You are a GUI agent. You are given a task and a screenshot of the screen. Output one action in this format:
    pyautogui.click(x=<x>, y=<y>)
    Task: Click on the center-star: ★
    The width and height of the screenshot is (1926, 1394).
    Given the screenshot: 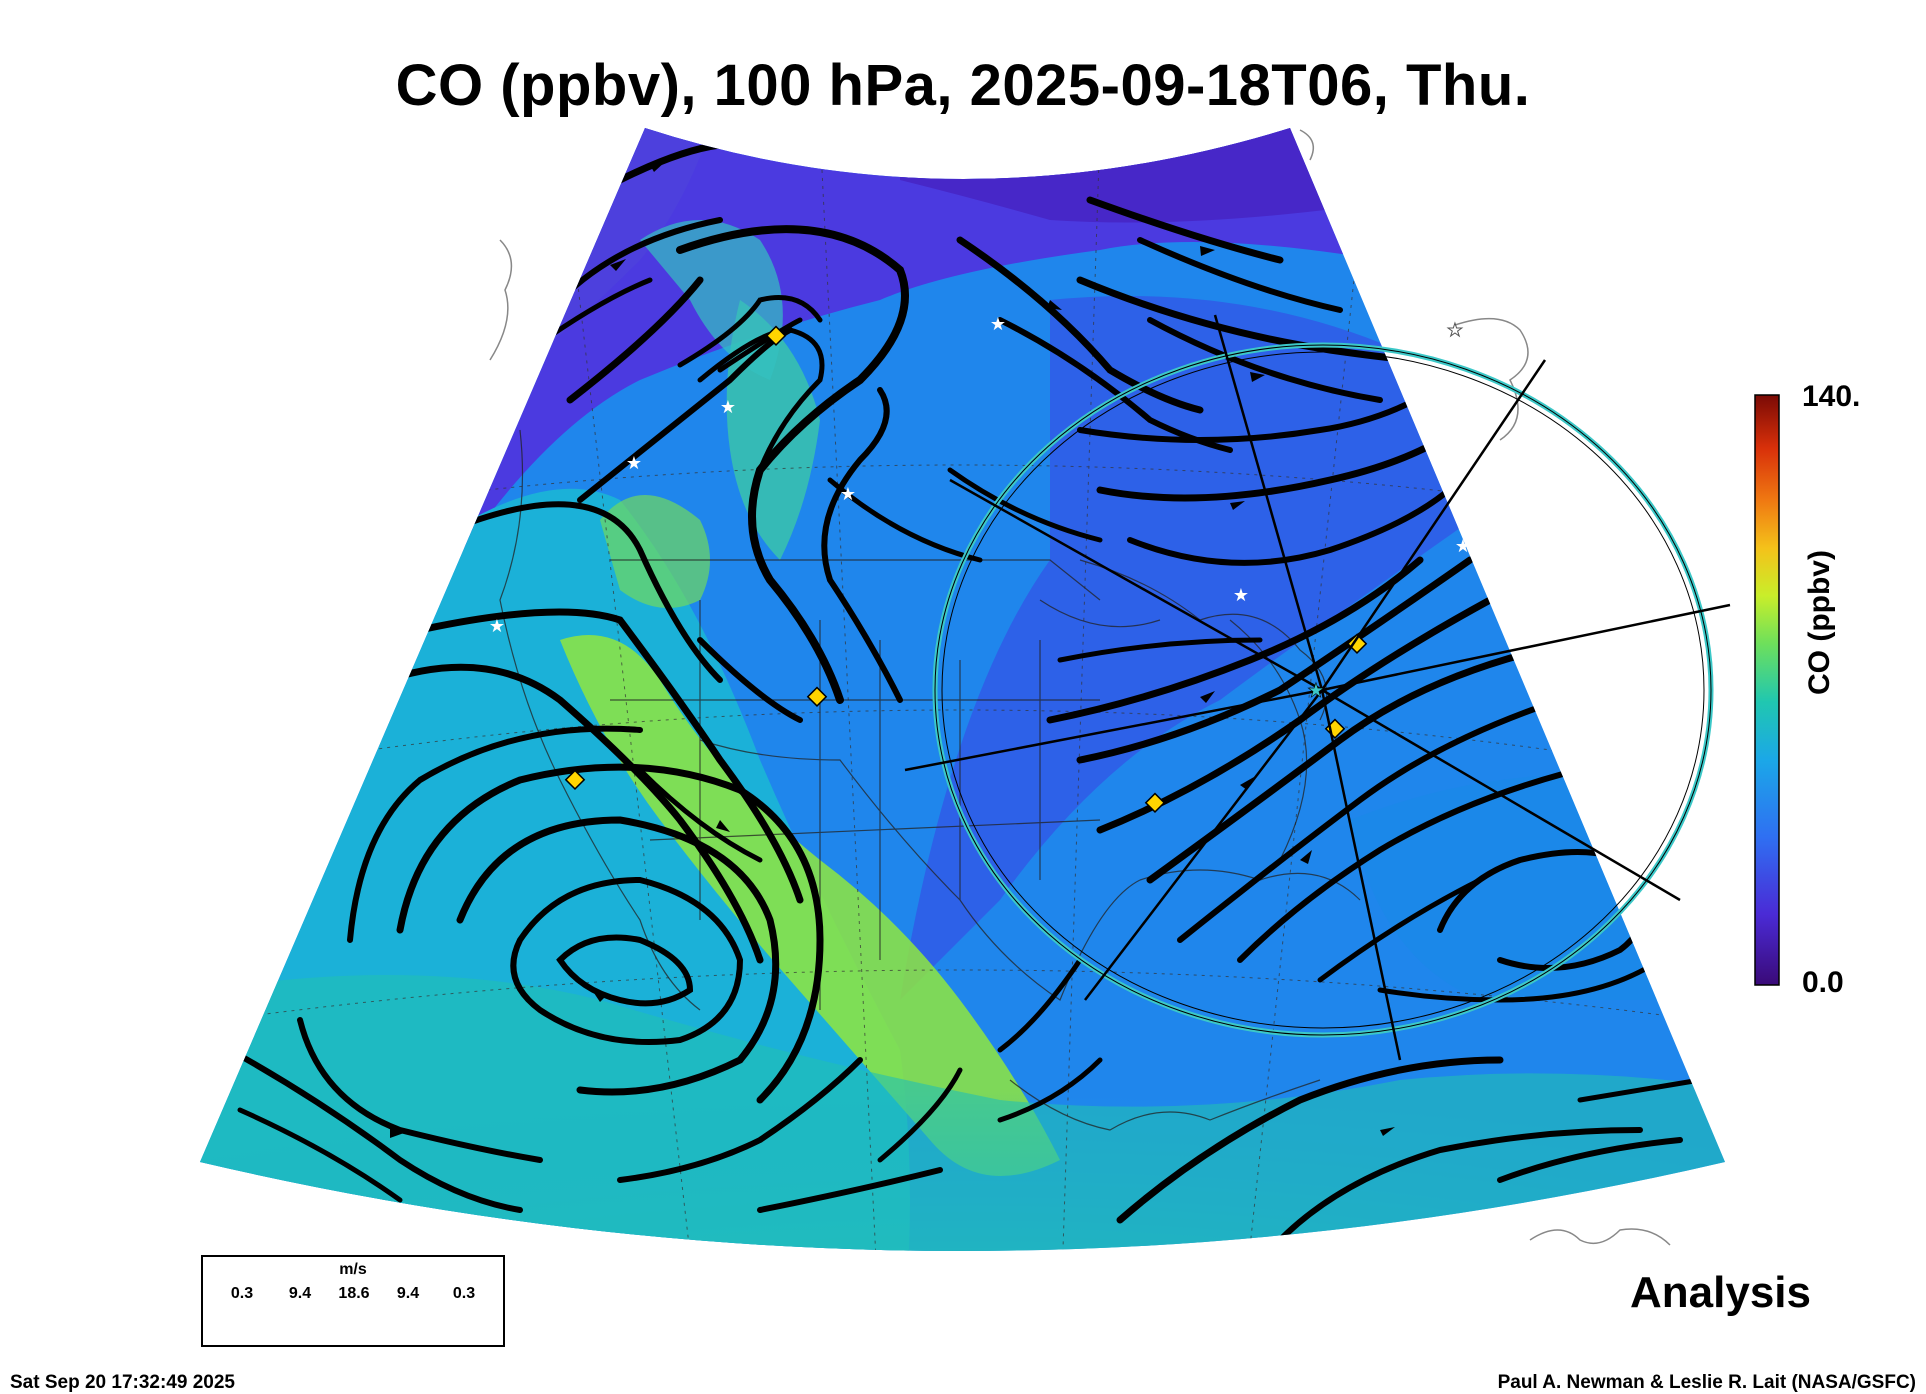 What is the action you would take?
    pyautogui.click(x=1316, y=691)
    